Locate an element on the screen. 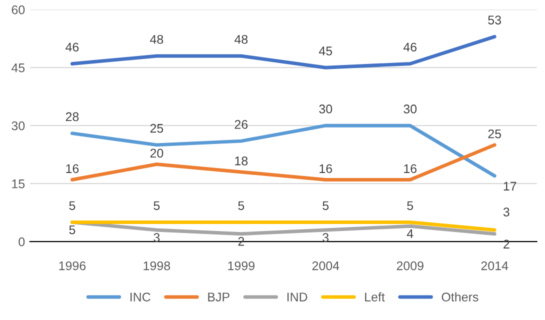  data-label: 28 is located at coordinates (72, 117).